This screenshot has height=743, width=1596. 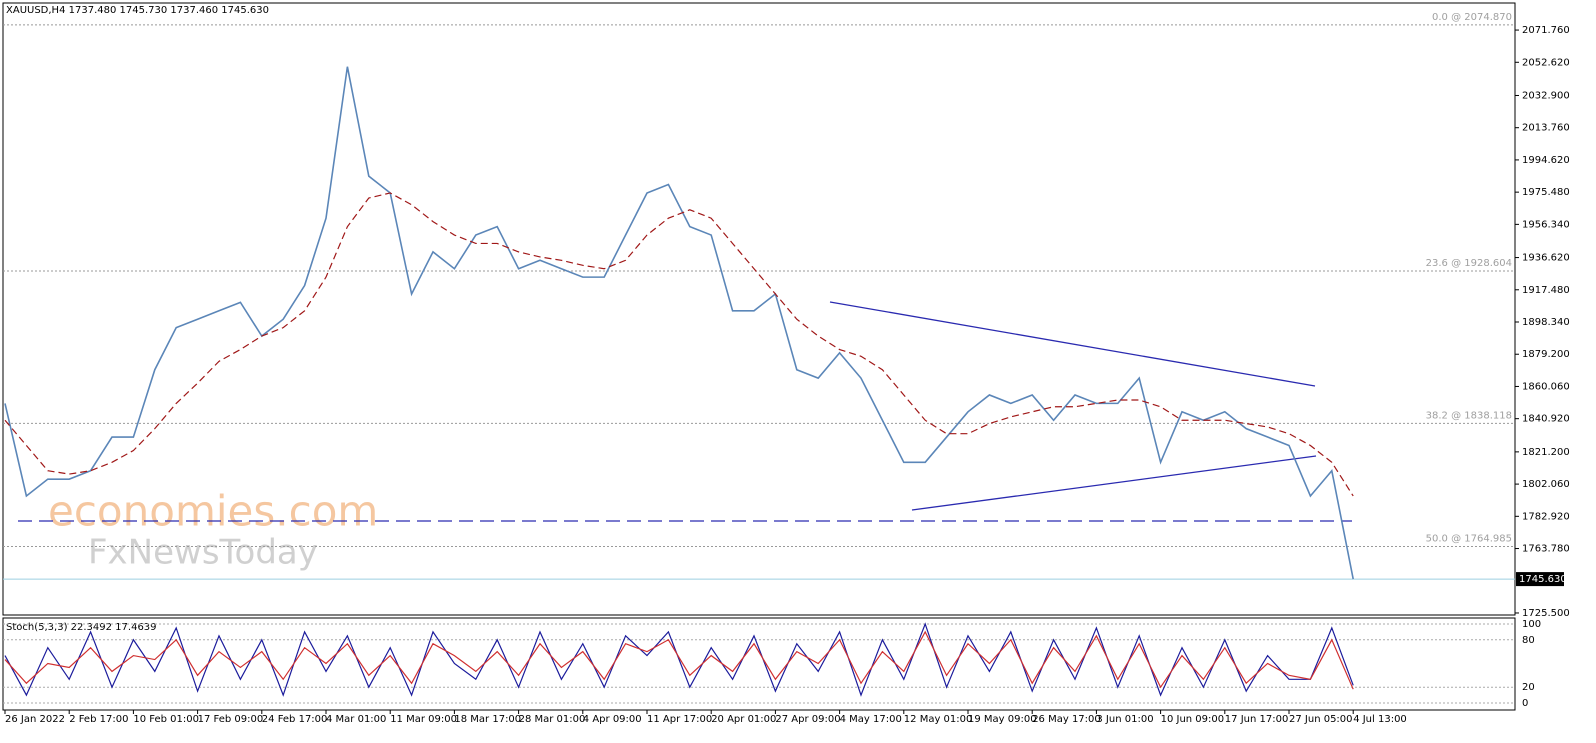 What do you see at coordinates (356, 719) in the screenshot?
I see `x-tick-label: 4 Mar 01:00` at bounding box center [356, 719].